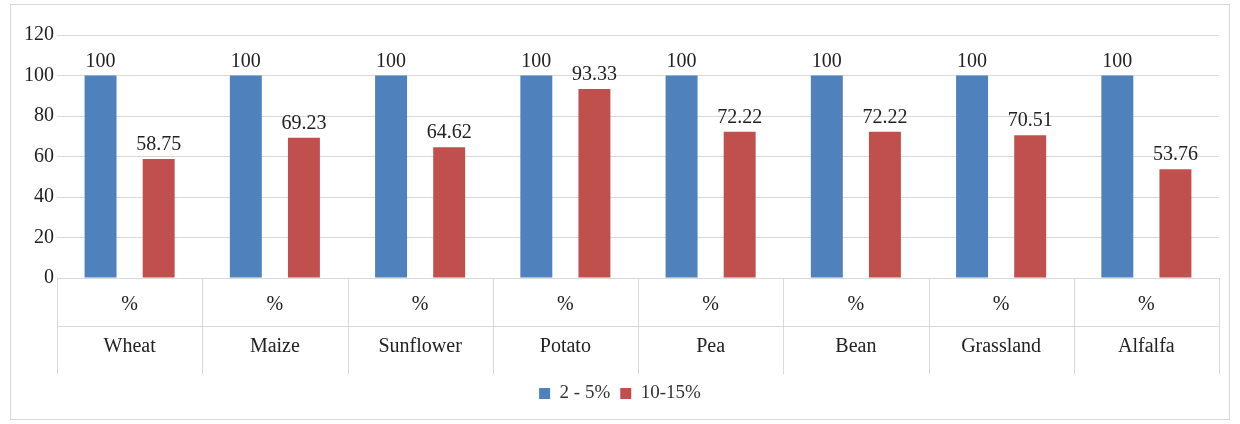 The image size is (1240, 424). I want to click on data-label: 58.75, so click(159, 143).